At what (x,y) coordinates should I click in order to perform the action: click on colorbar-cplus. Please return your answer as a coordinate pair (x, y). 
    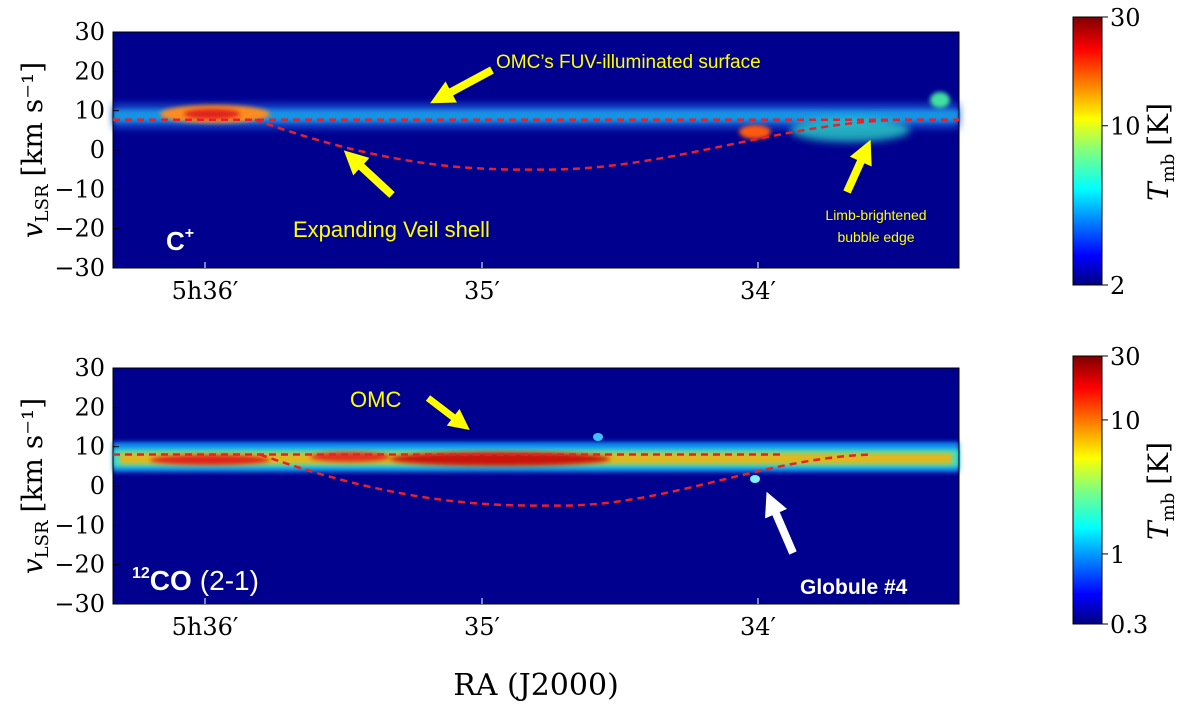
    Looking at the image, I should click on (1087, 151).